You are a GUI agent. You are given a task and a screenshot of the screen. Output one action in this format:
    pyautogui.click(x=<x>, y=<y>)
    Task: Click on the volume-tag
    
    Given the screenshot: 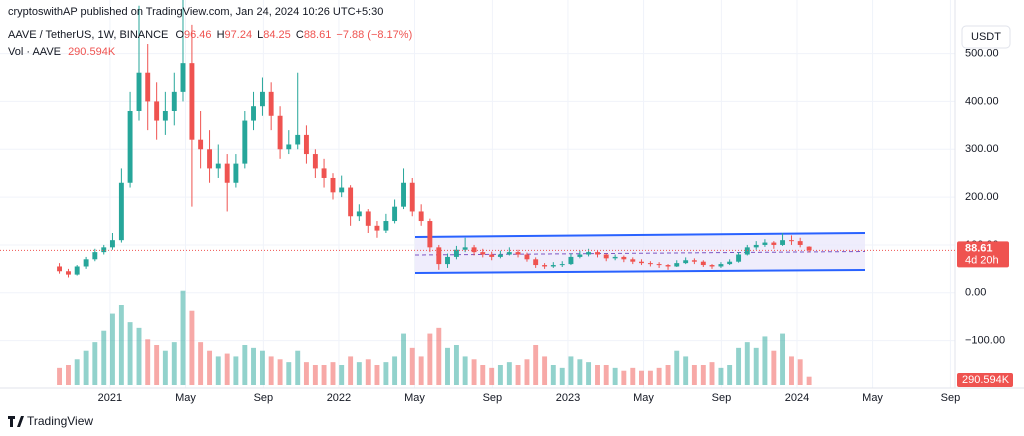 What is the action you would take?
    pyautogui.click(x=985, y=380)
    